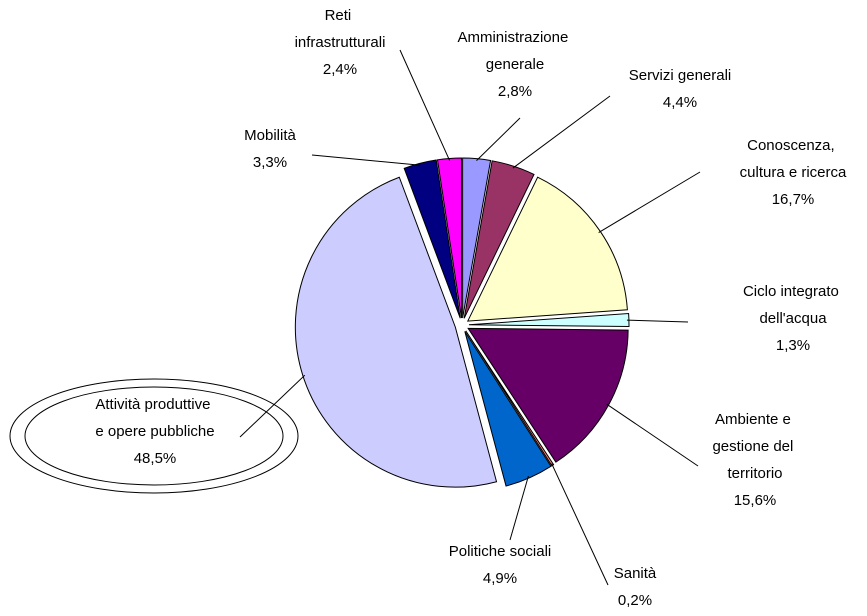  I want to click on slice-label: Attività produttive e opere pubbliche, so click(154, 418).